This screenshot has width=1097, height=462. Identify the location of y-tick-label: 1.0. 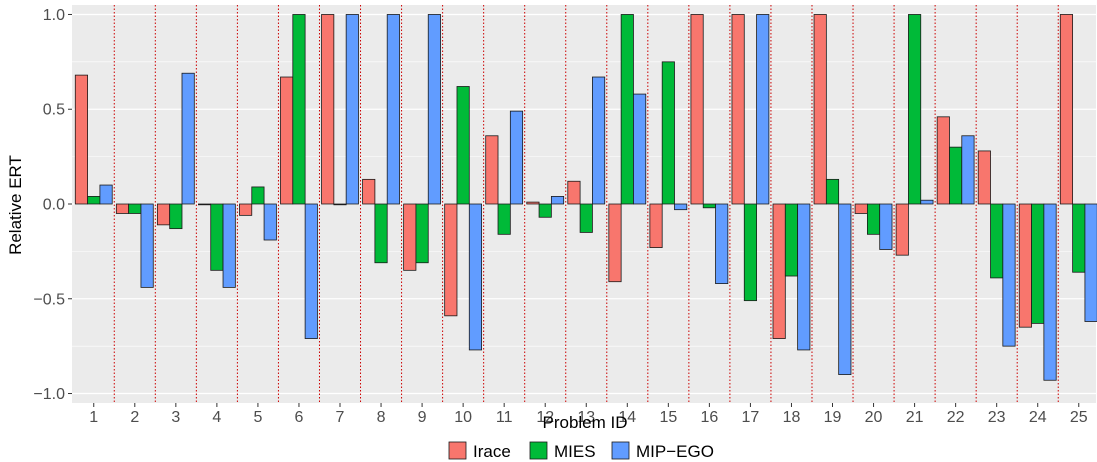
(54, 15).